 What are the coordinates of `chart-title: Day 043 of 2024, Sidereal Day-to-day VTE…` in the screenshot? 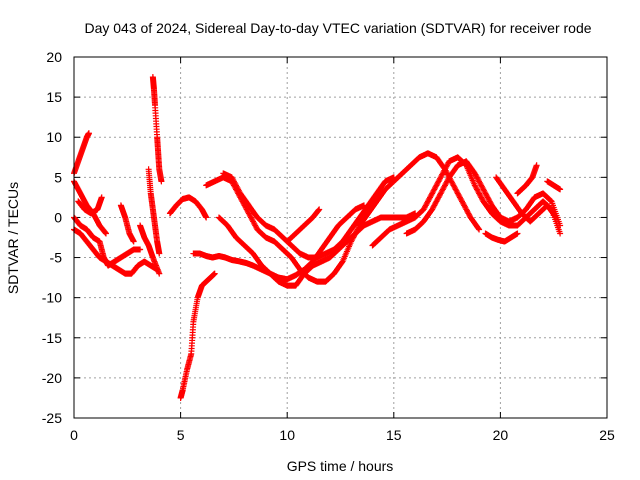 It's located at (337, 28).